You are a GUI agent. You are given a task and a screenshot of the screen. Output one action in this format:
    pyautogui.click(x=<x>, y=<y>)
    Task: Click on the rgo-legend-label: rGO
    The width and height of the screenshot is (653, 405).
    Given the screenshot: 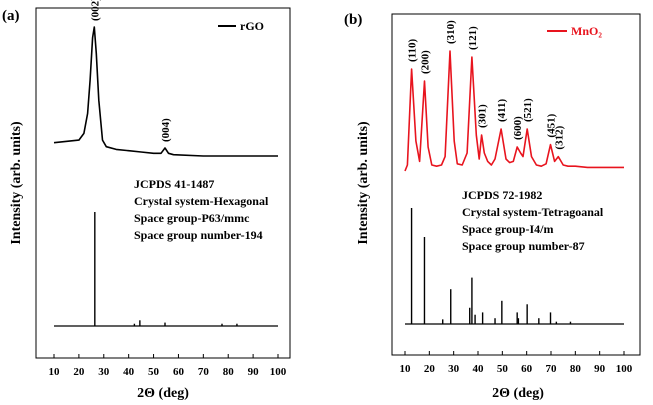 What is the action you would take?
    pyautogui.click(x=252, y=26)
    